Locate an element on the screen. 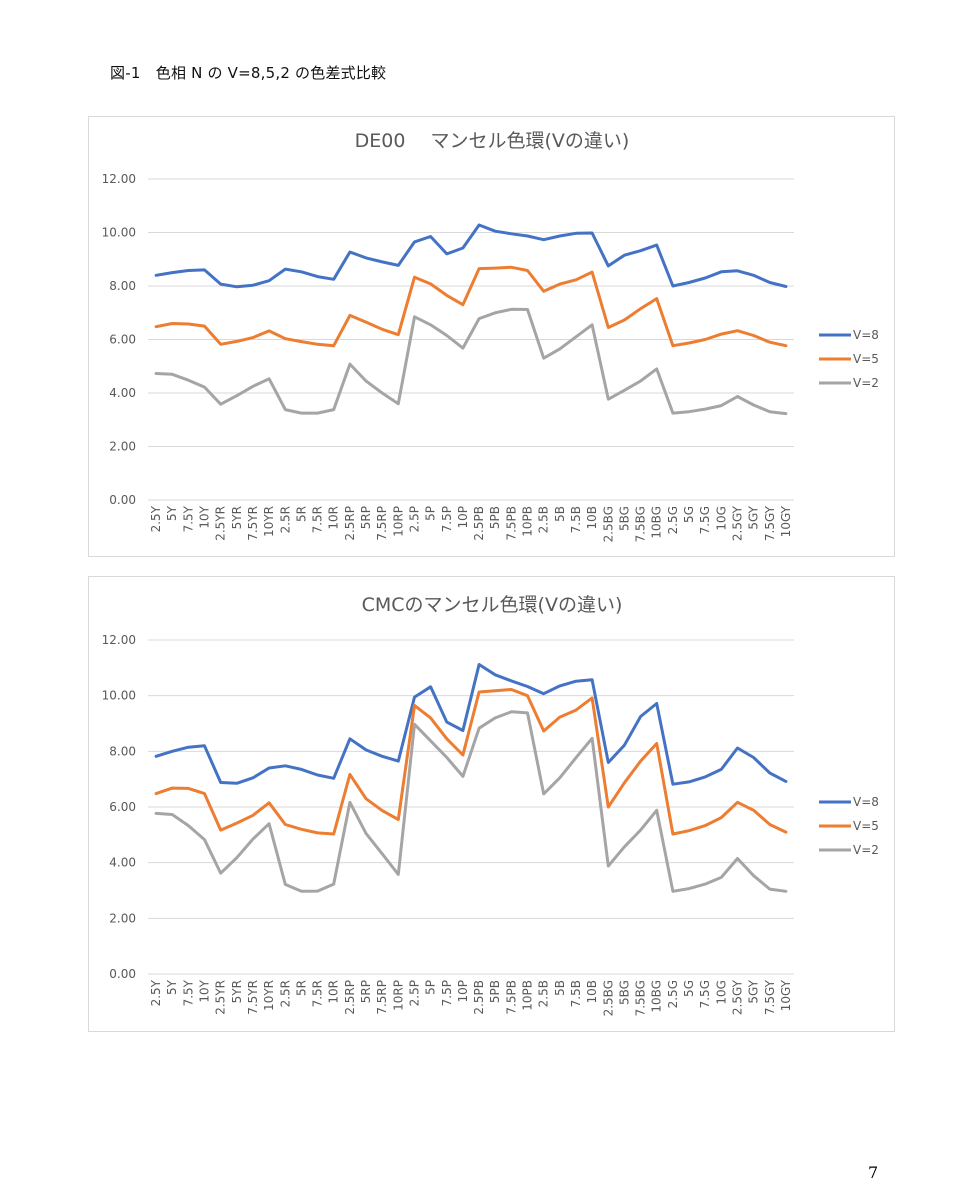 The width and height of the screenshot is (967, 1200). cmc-x-tick-label: 5Y is located at coordinates (172, 987).